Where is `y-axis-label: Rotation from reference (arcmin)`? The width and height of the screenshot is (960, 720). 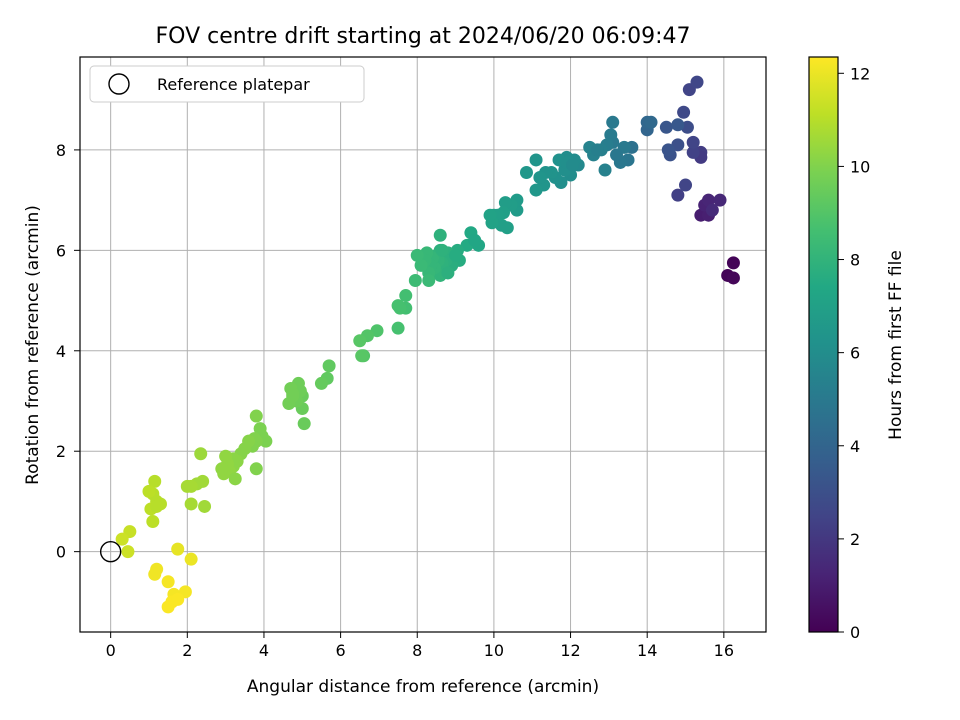
y-axis-label: Rotation from reference (arcmin) is located at coordinates (33, 345).